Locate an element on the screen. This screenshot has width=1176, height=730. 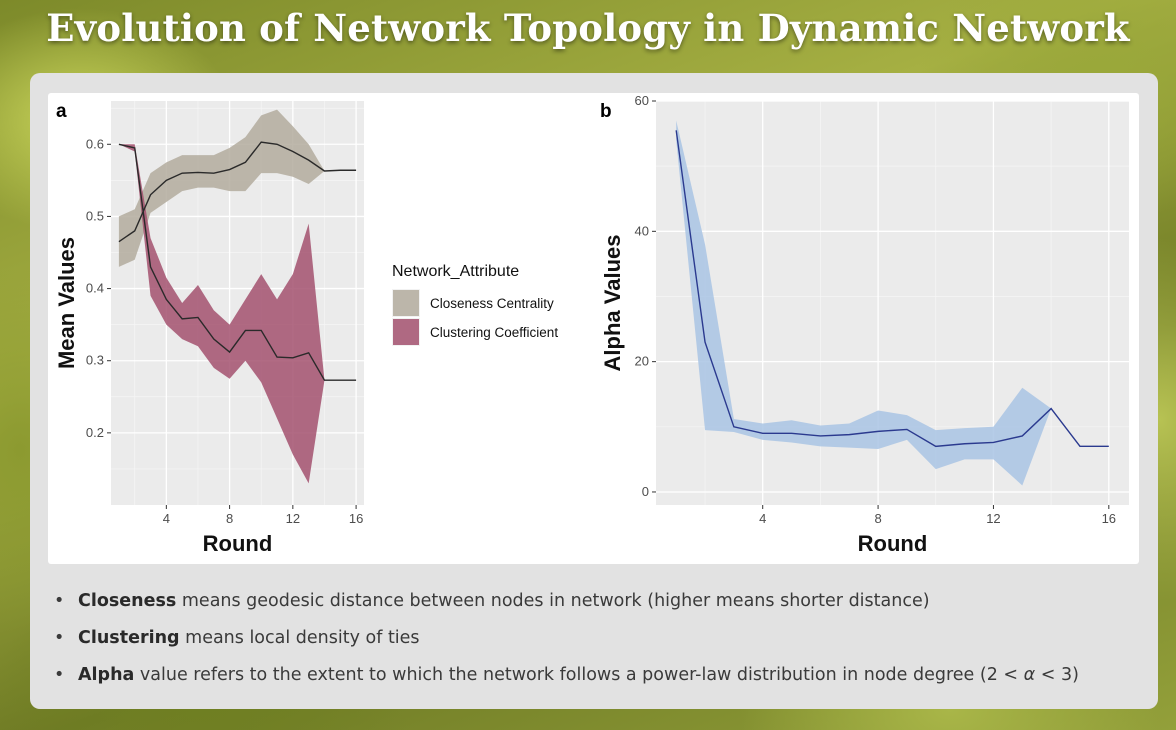
legend-title: Network_Attribute is located at coordinates (455, 271).